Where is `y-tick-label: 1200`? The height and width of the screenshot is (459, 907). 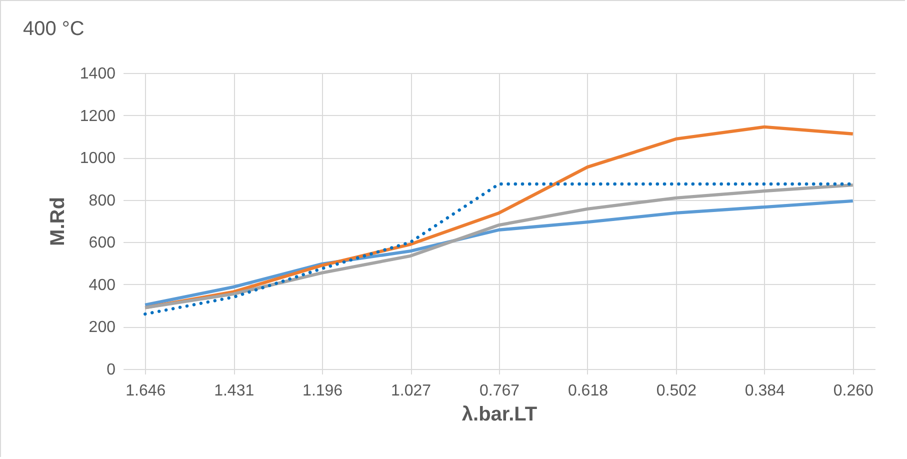
y-tick-label: 1200 is located at coordinates (98, 116).